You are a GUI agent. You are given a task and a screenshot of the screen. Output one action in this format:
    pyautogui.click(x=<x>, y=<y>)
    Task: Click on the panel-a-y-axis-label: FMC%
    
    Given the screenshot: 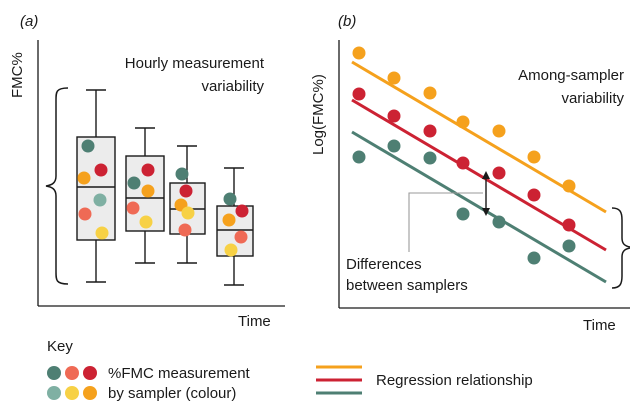 What is the action you would take?
    pyautogui.click(x=17, y=75)
    